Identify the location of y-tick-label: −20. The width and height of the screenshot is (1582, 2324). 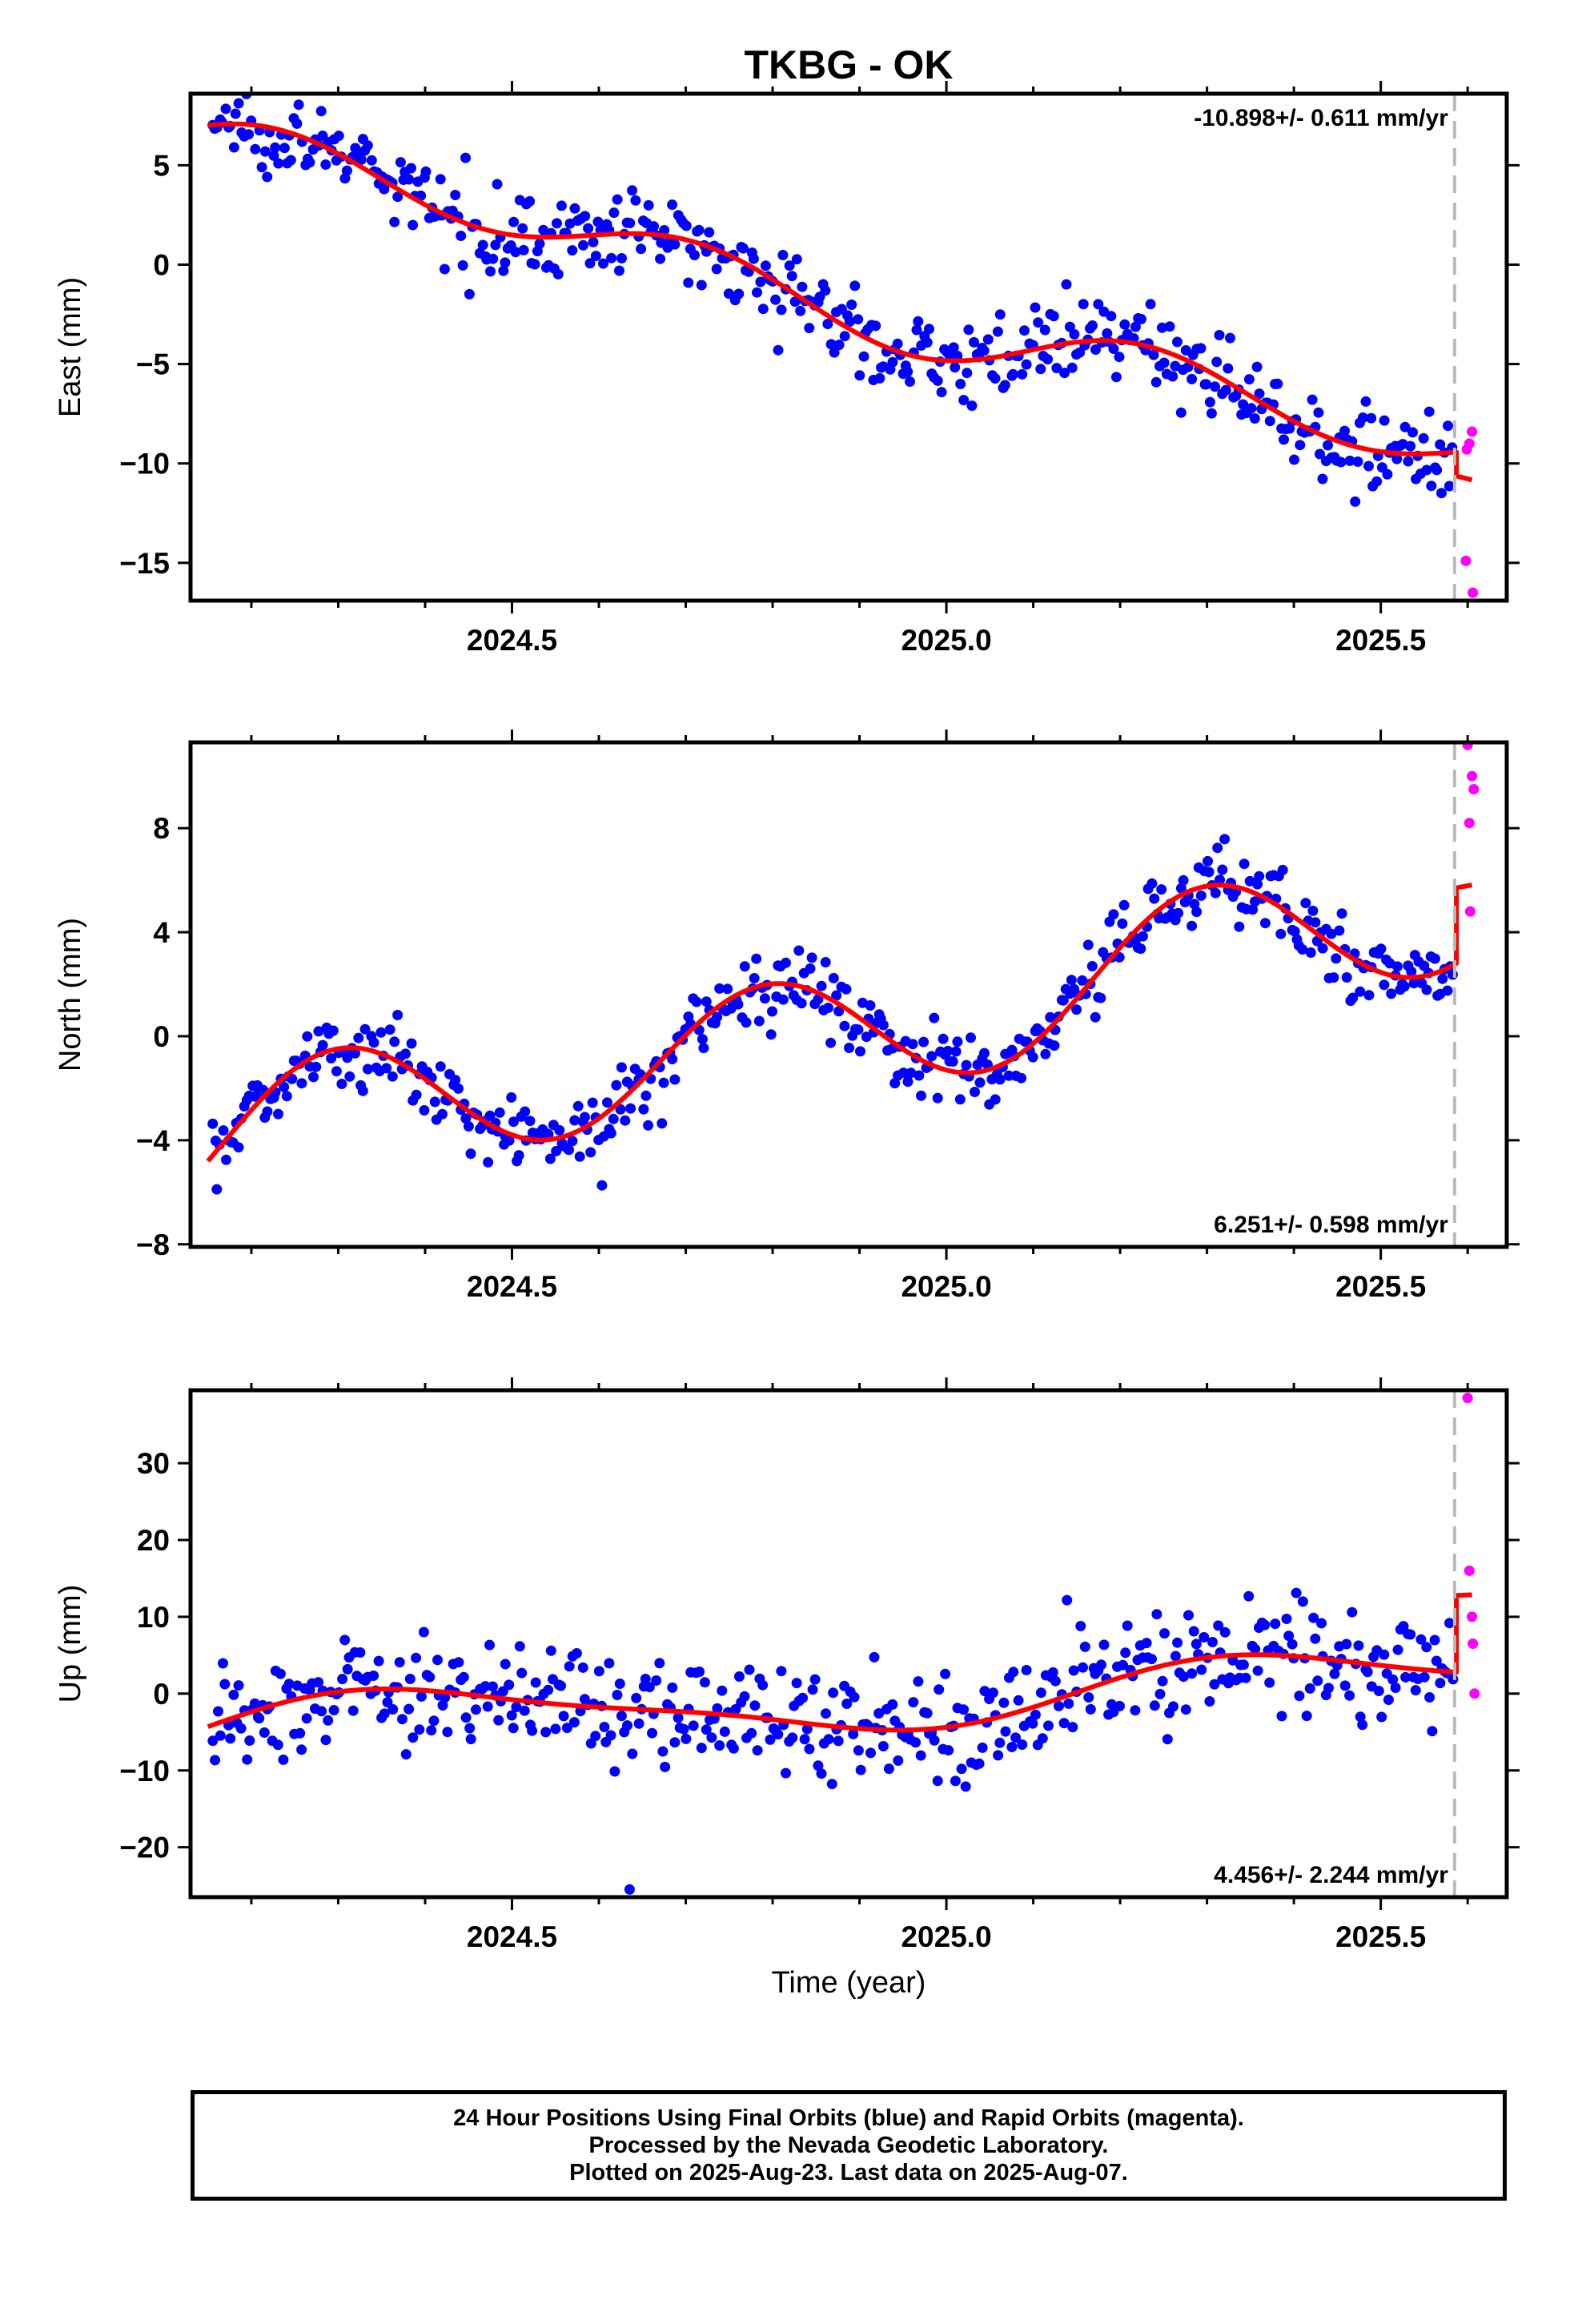
(144, 1847).